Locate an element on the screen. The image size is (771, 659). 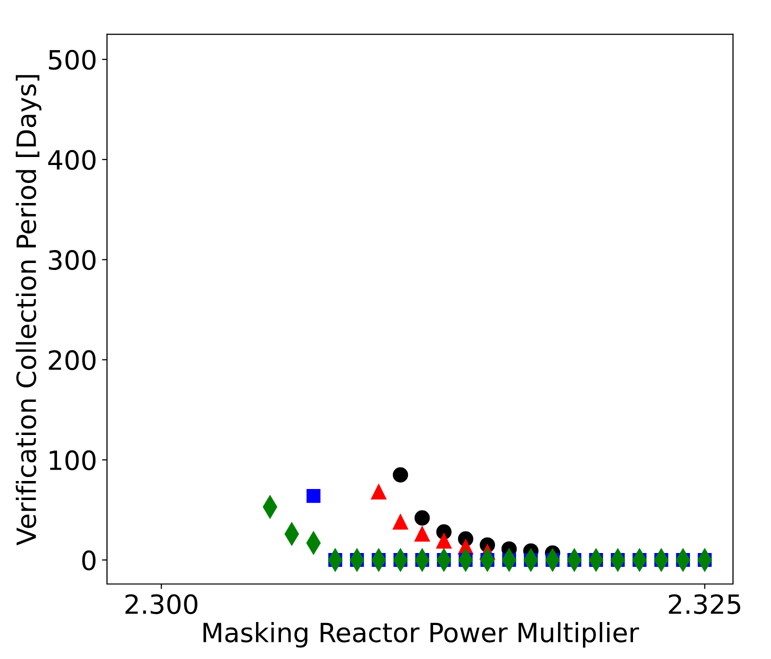
y-tick-label: 400 is located at coordinates (72, 160).